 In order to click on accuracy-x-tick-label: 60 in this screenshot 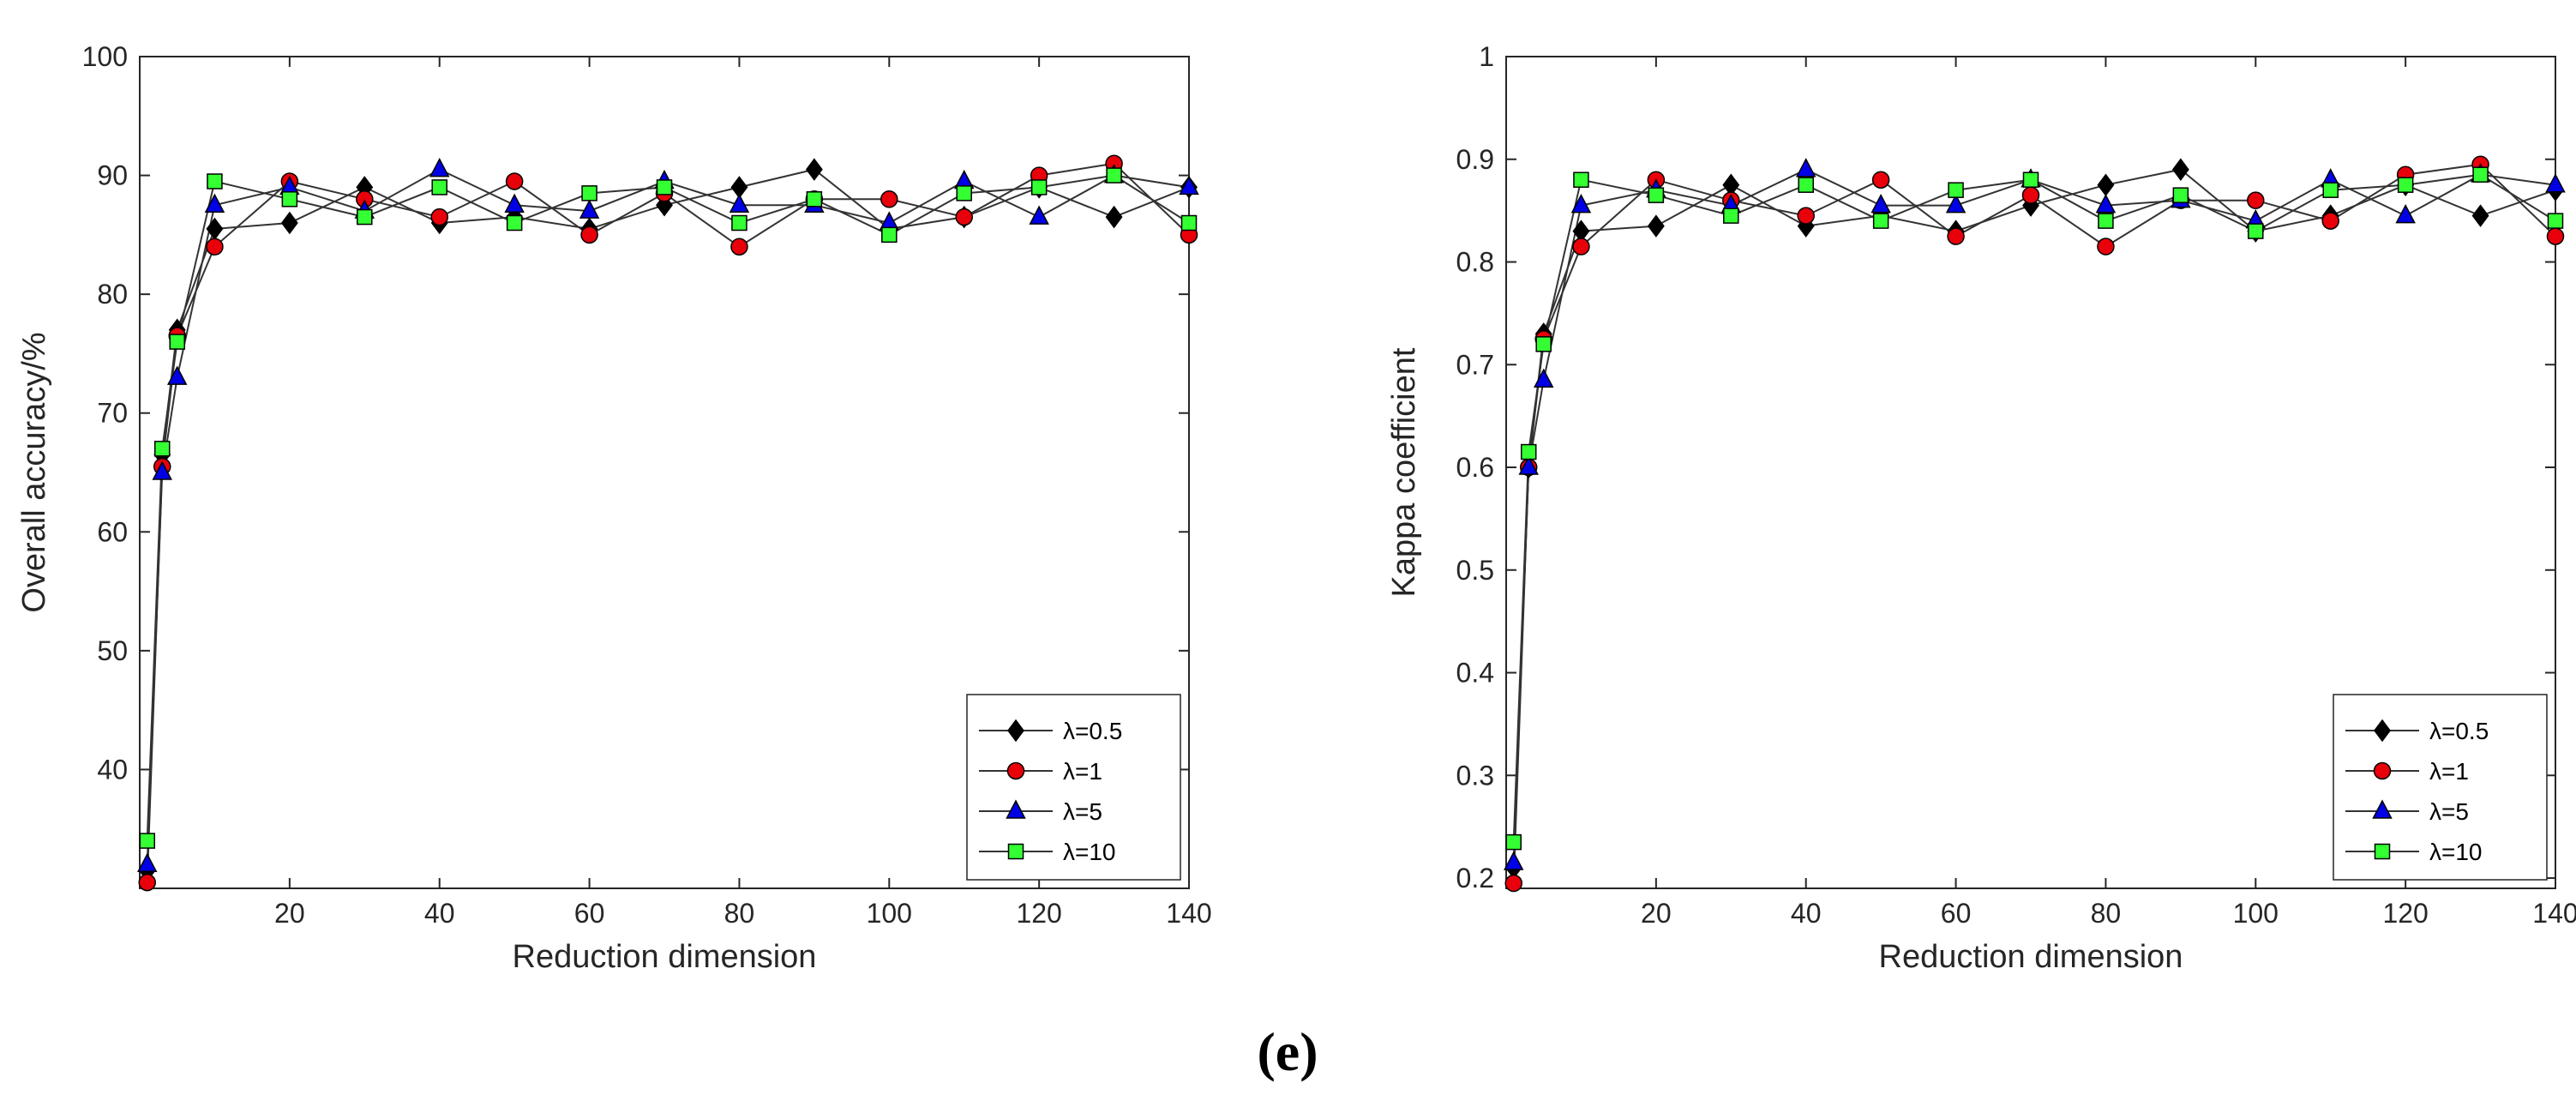, I will do `click(589, 914)`.